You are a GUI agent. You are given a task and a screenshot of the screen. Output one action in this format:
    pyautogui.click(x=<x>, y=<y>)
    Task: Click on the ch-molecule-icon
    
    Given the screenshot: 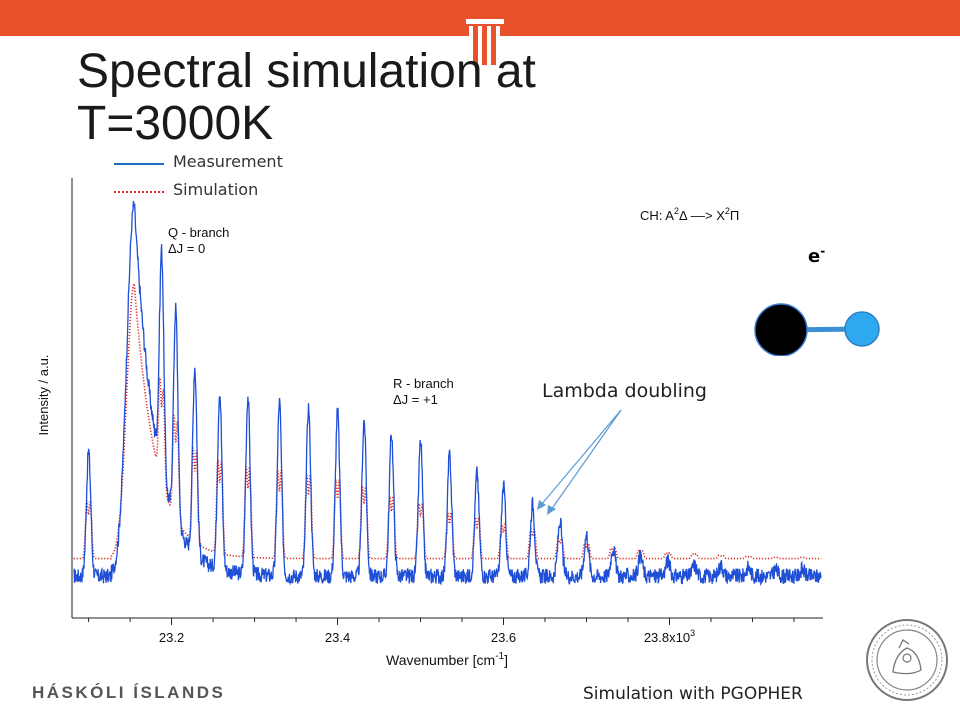 What is the action you would take?
    pyautogui.click(x=817, y=329)
    